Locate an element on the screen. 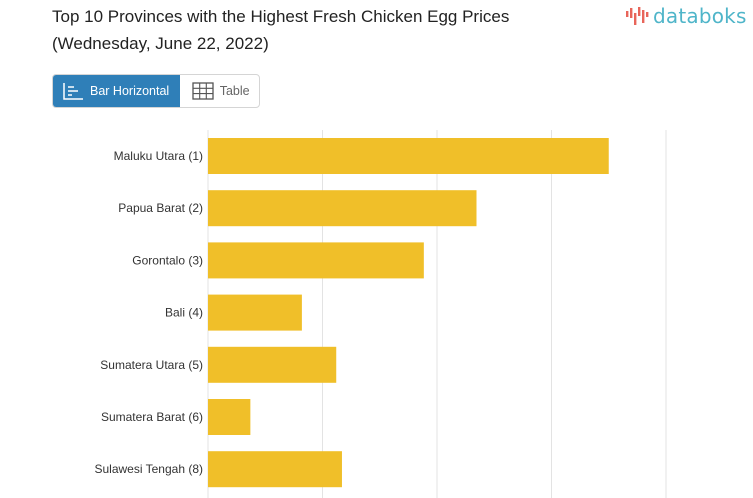 The height and width of the screenshot is (498, 753). category-label: Bali (4) is located at coordinates (184, 313).